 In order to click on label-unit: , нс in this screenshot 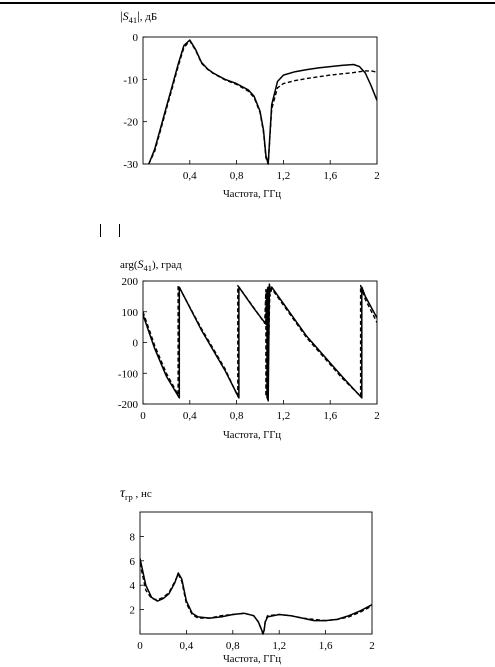, I will do `click(142, 494)`.